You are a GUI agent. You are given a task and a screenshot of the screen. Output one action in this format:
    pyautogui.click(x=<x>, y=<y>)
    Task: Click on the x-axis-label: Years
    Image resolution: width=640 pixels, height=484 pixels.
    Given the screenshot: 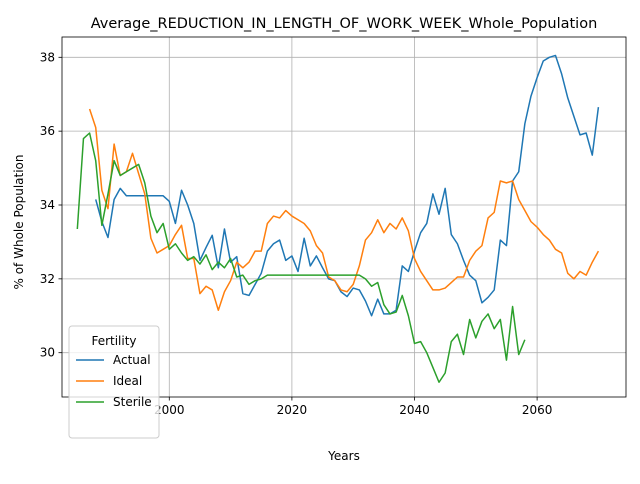 What is the action you would take?
    pyautogui.click(x=343, y=456)
    